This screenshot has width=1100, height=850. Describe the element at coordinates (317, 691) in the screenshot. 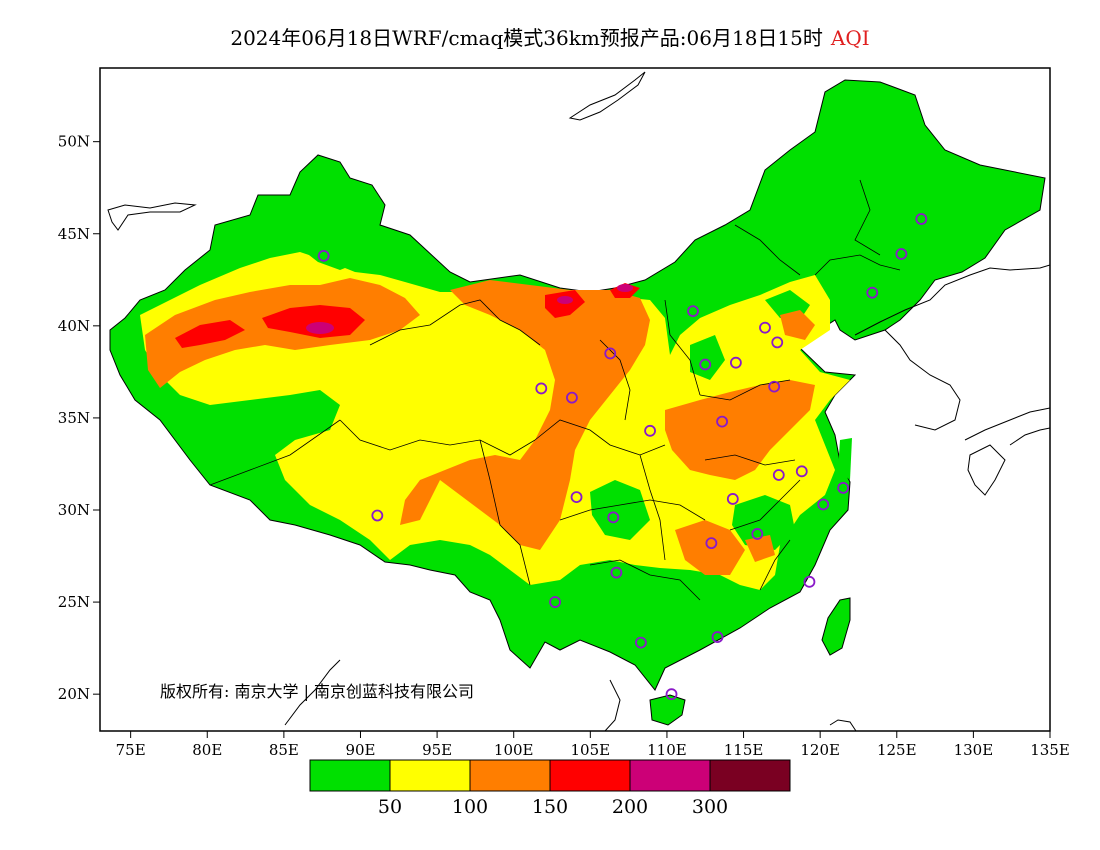

I see `copyright-text: 版权所有: 南京大学 | 南京创蓝科技有限公司` at that location.